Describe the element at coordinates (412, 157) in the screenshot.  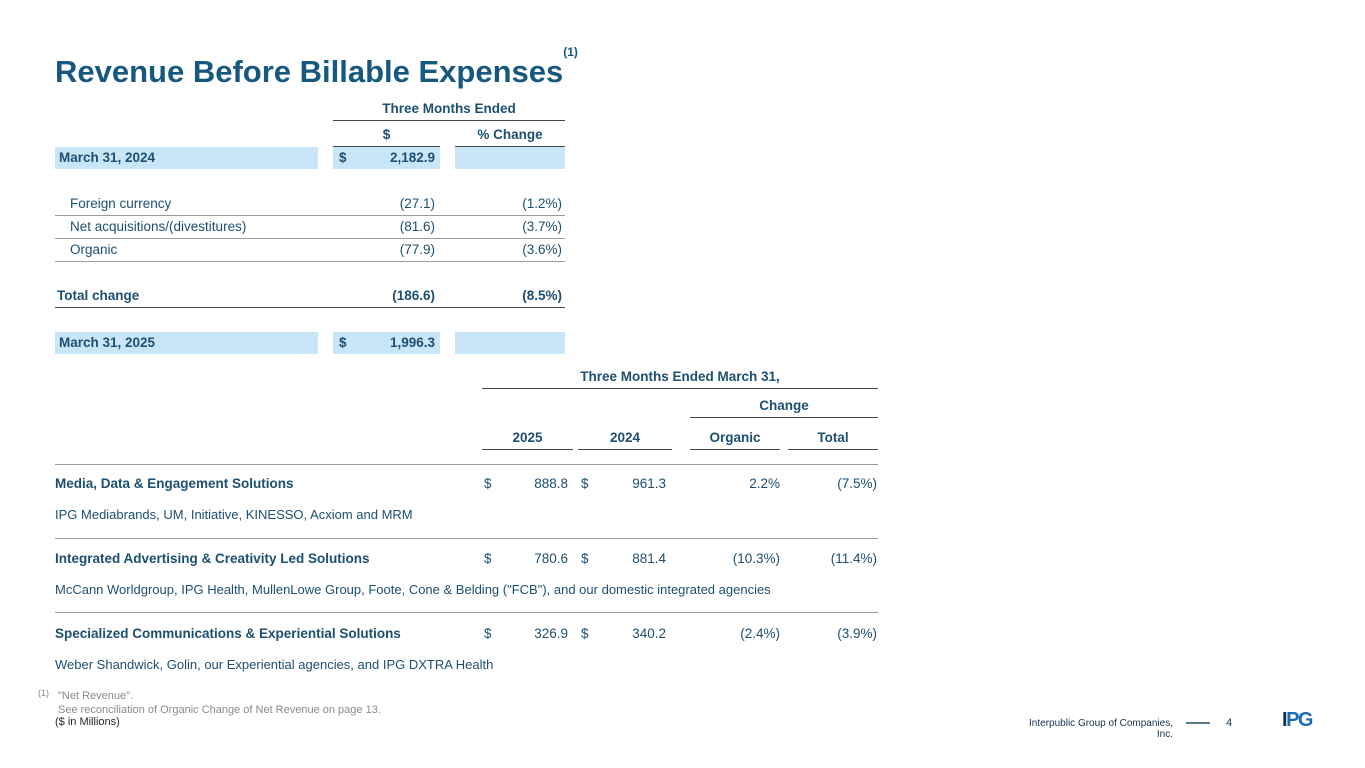
I see `bridge-row-2024-value: 2,182.9` at that location.